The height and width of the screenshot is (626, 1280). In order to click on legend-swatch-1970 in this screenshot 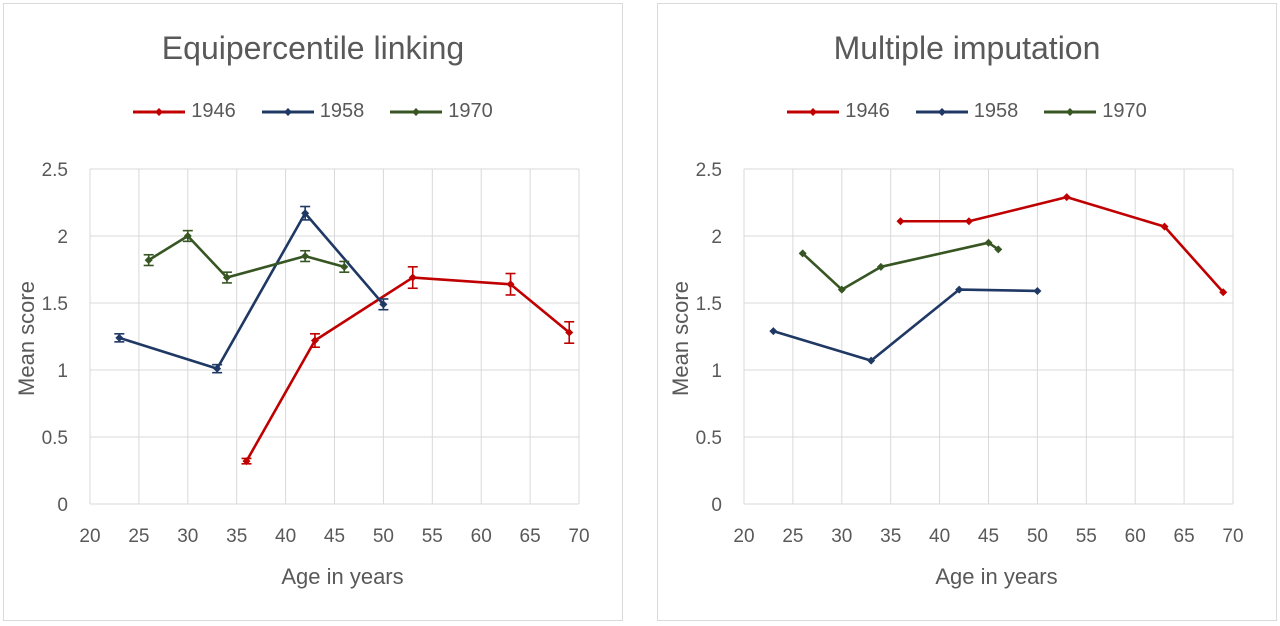, I will do `click(416, 111)`.